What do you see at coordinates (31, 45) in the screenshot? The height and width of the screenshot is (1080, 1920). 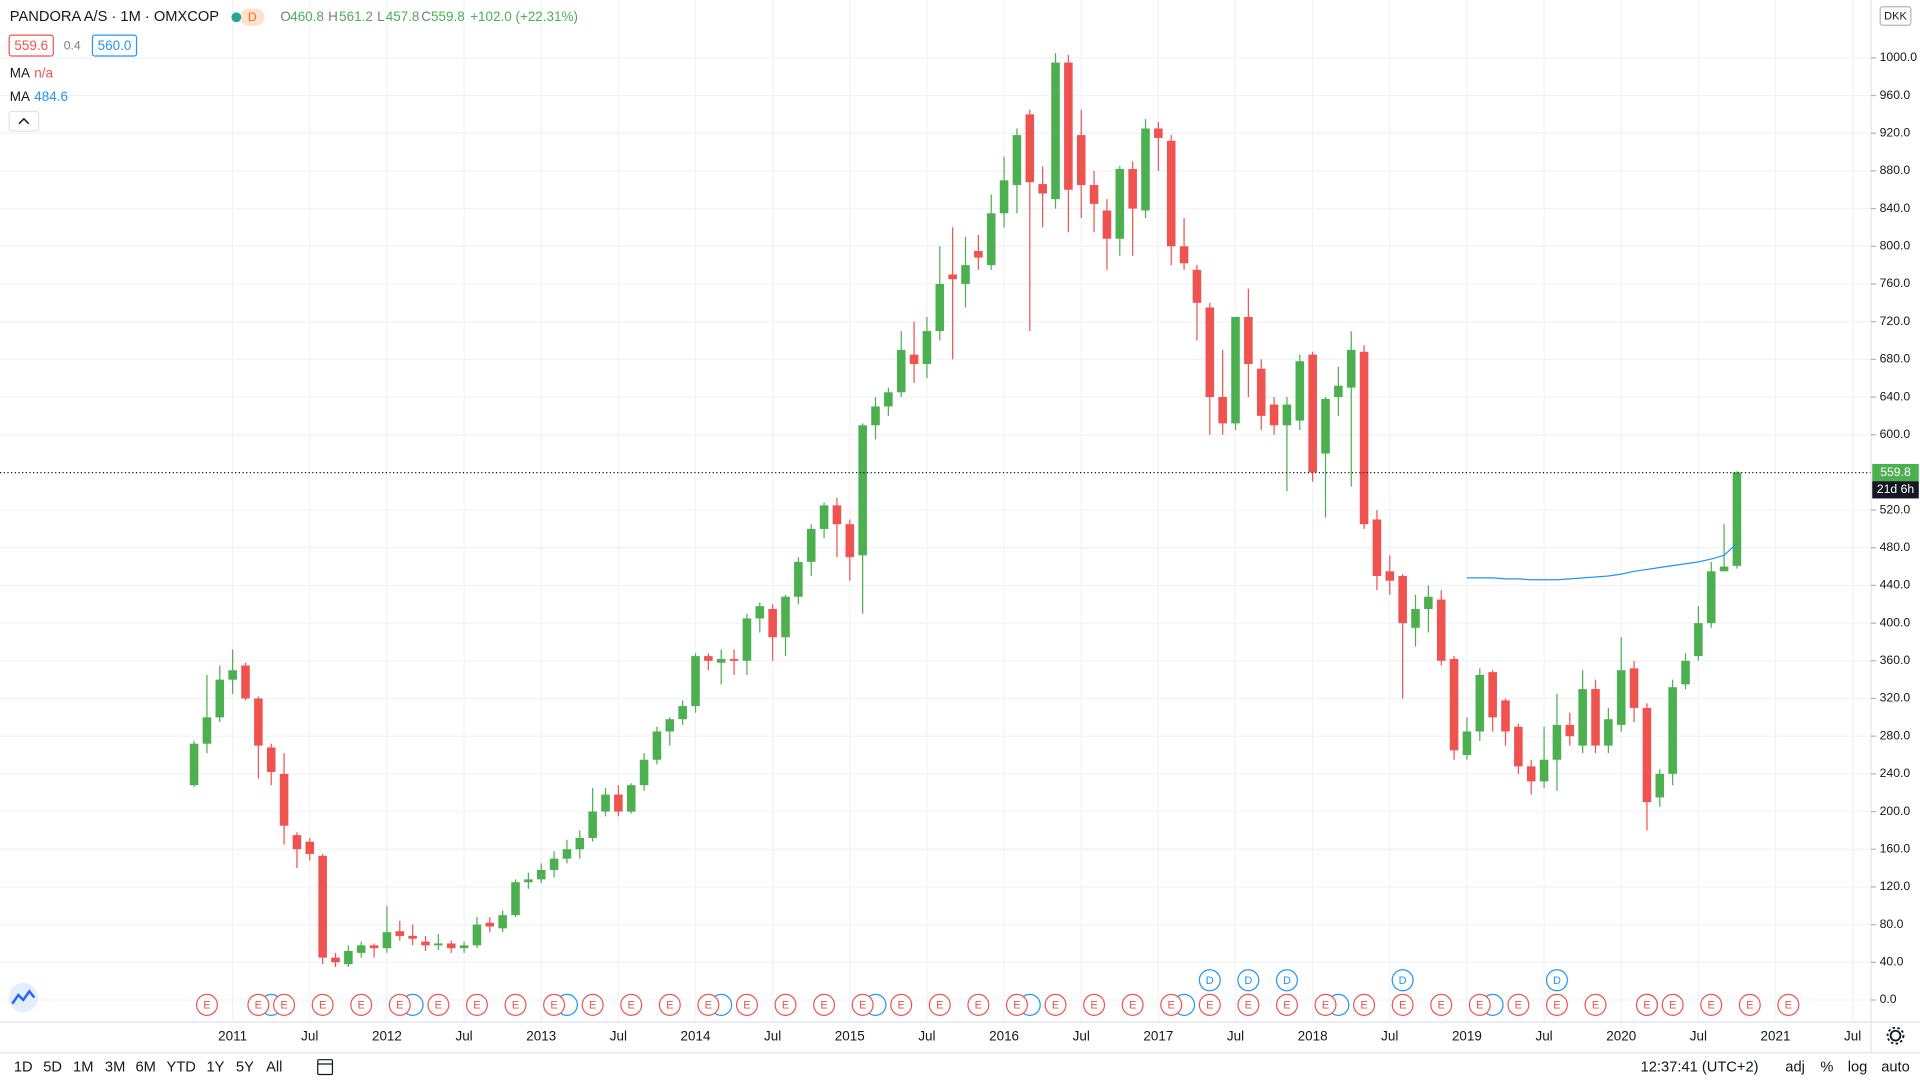 I see `bid-box` at bounding box center [31, 45].